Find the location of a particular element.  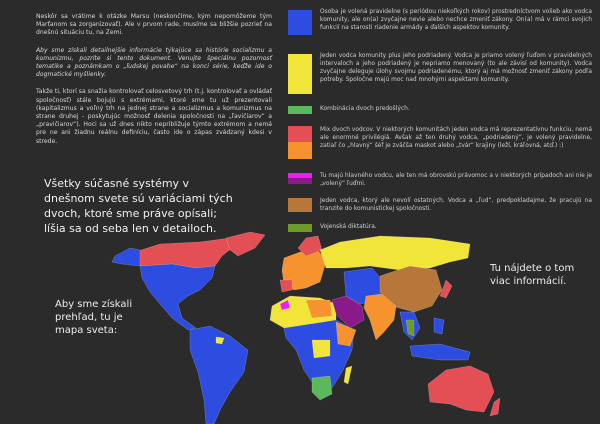

more-info-link: Tu nájdete o tom viac informácií. is located at coordinates (532, 275).